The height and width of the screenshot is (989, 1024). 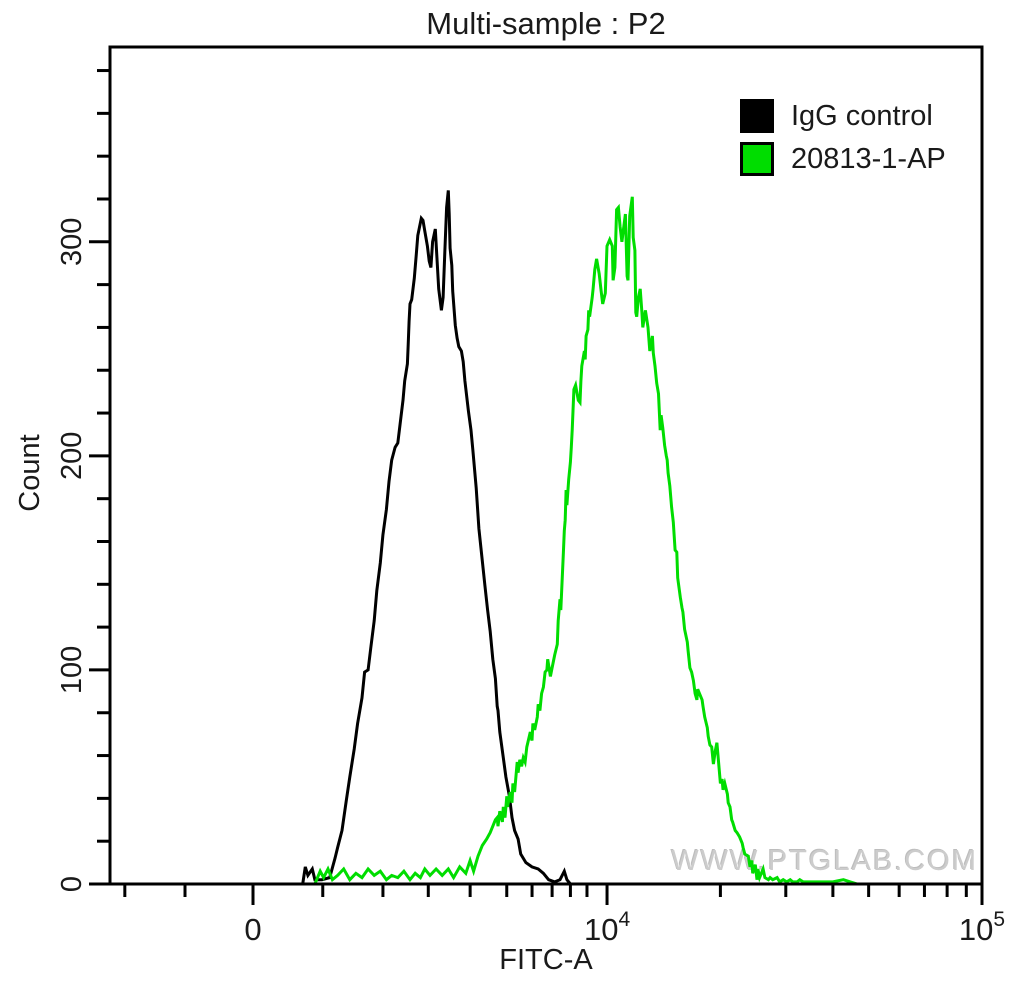 I want to click on legend-item: 20813-1-AP, so click(x=843, y=159).